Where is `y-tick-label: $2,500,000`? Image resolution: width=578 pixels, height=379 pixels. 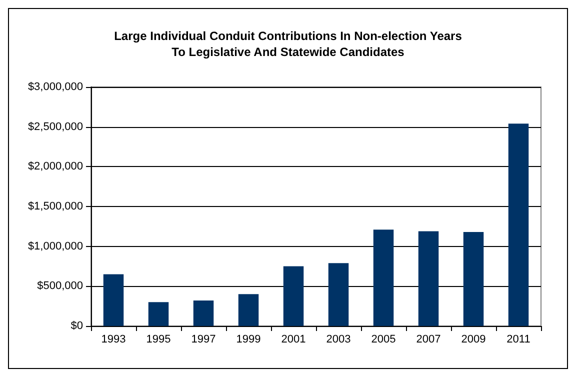 y-tick-label: $2,500,000 is located at coordinates (55, 126).